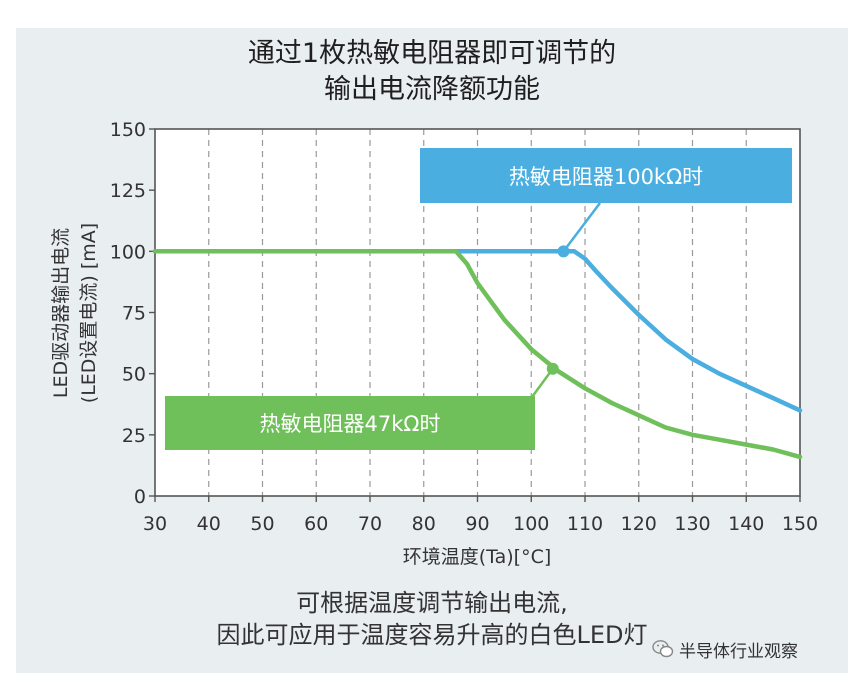  Describe the element at coordinates (316, 524) in the screenshot. I see `x-tick-label: 60` at that location.